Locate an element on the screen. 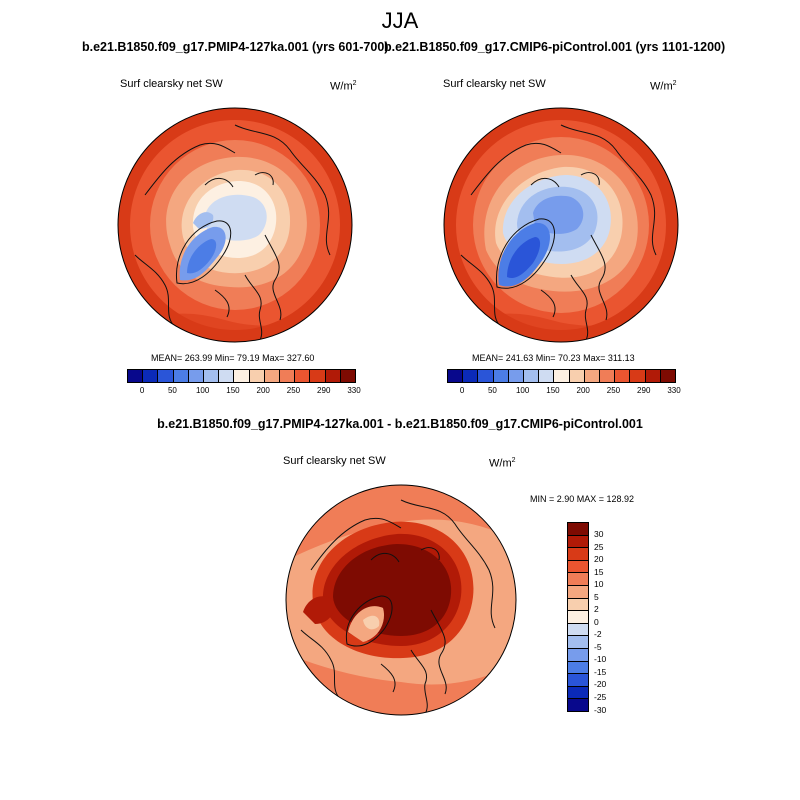  panel-2-colorbar-tick-label: 290 is located at coordinates (644, 390).